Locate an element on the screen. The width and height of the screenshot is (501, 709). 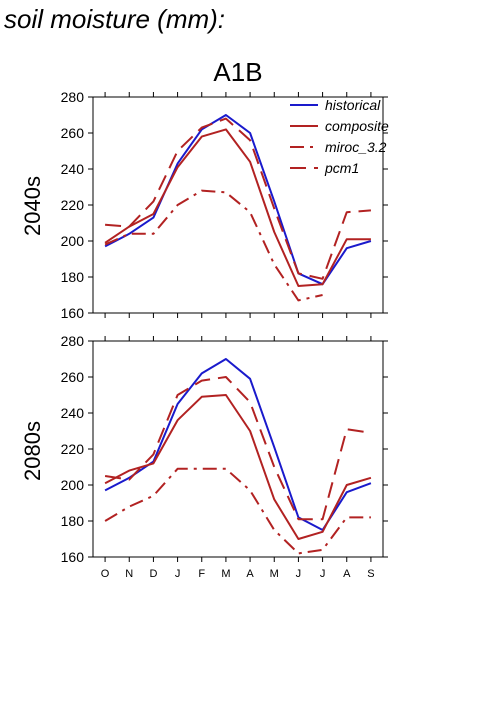
scenario-title: A1B is located at coordinates (238, 72).